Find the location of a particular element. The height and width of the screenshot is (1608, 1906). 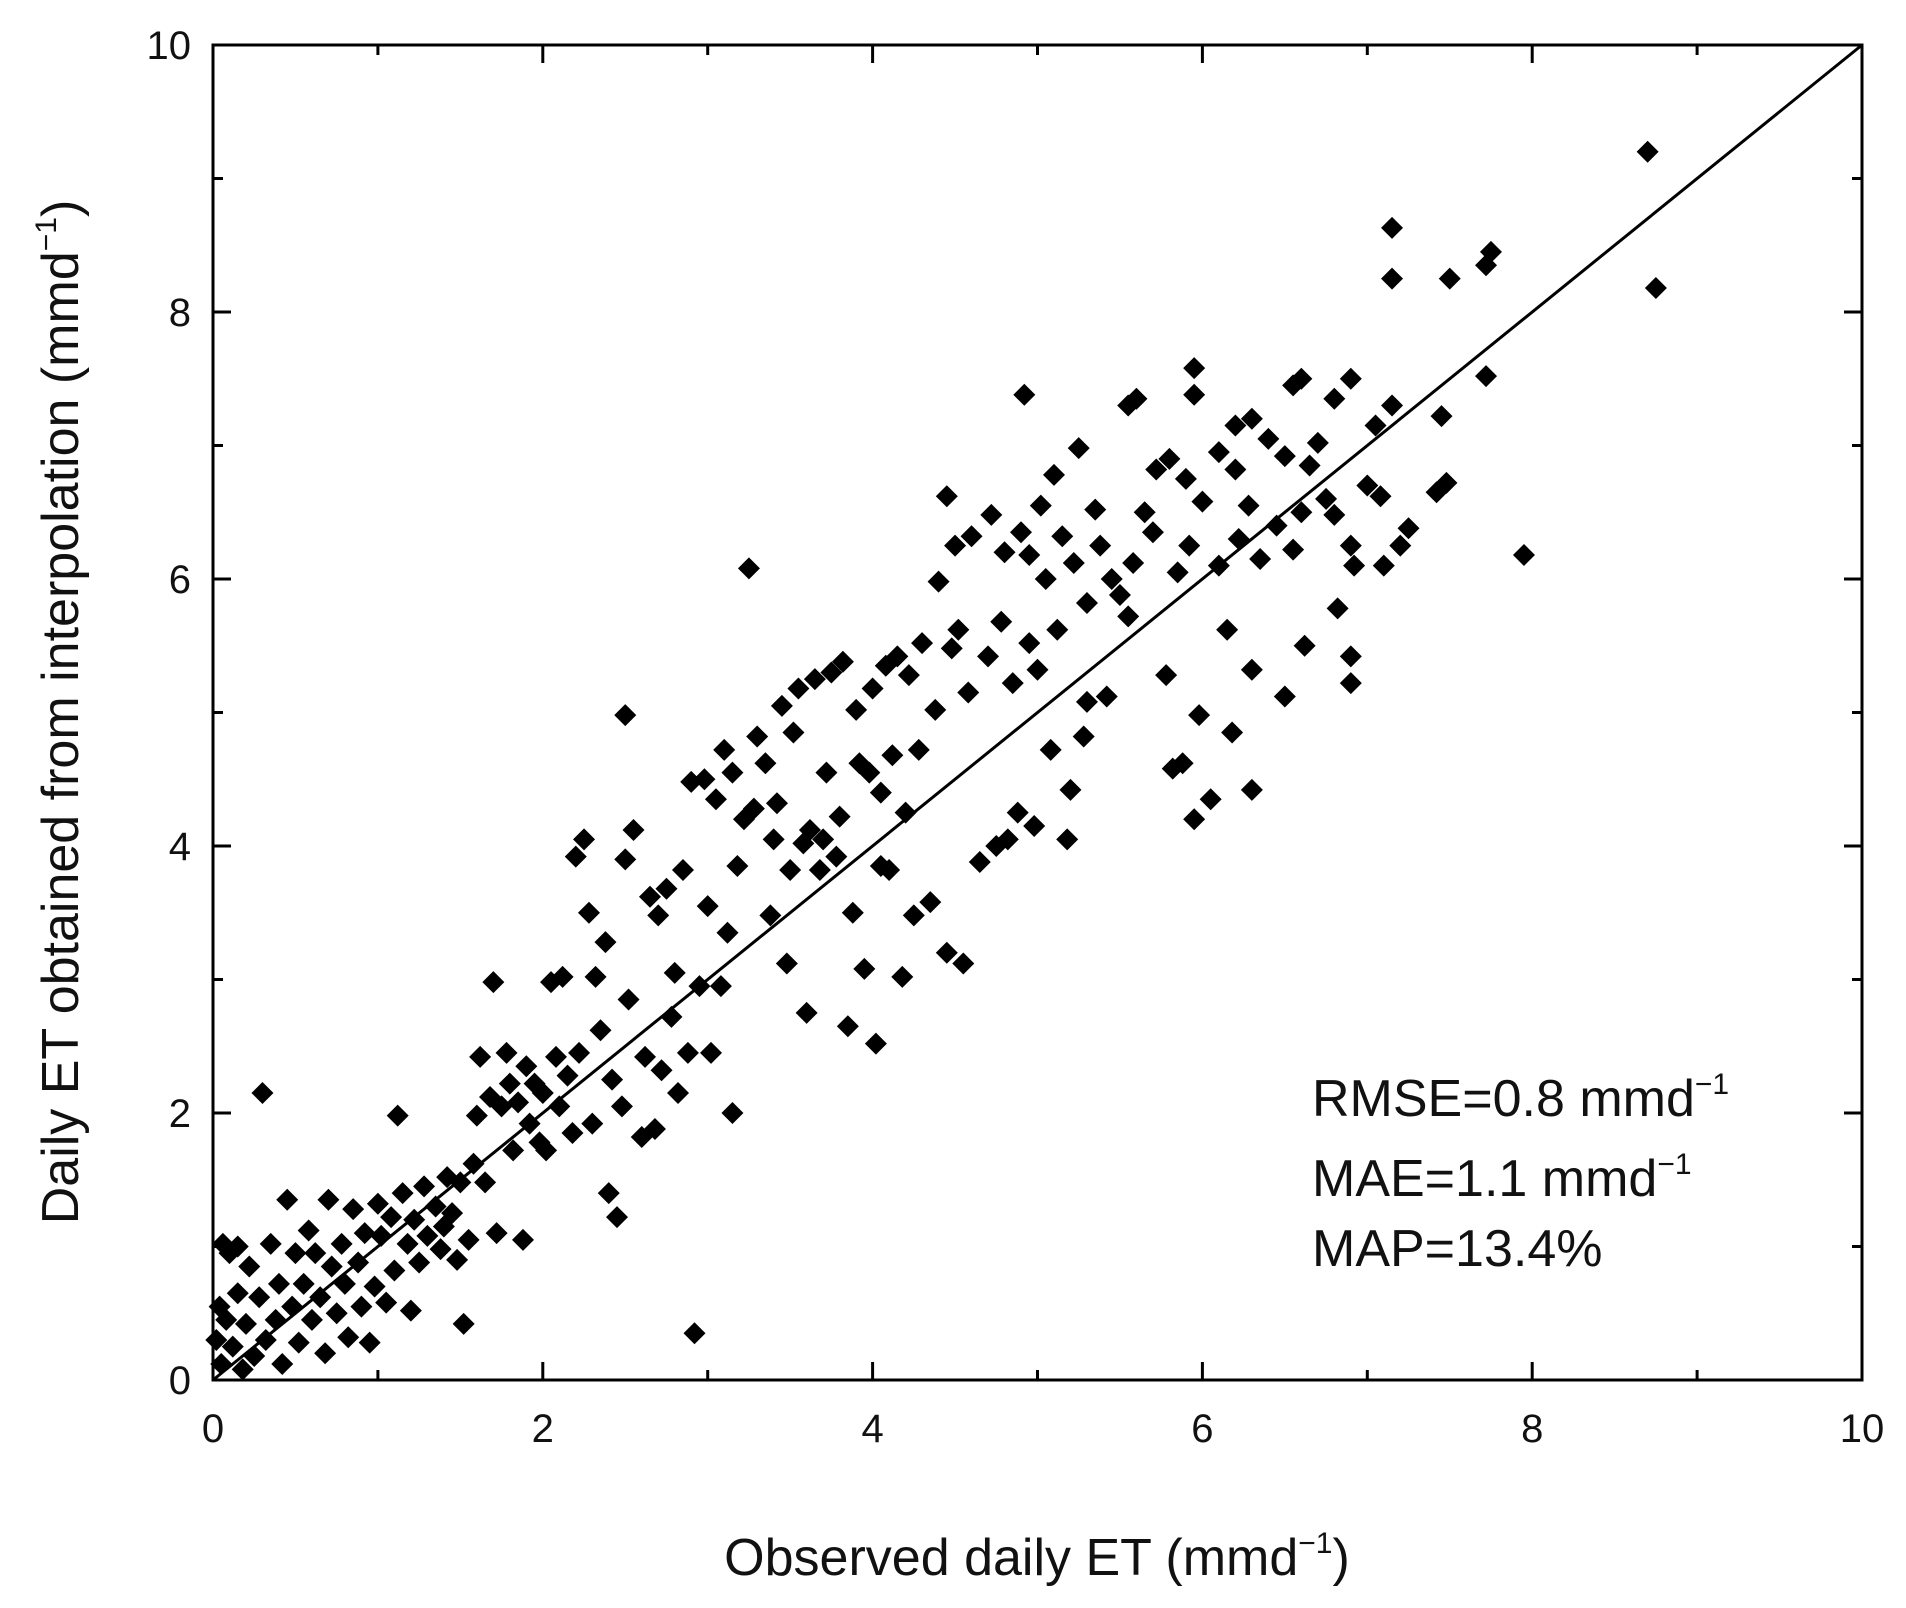

x-tick-label: 6 is located at coordinates (1202, 1429).